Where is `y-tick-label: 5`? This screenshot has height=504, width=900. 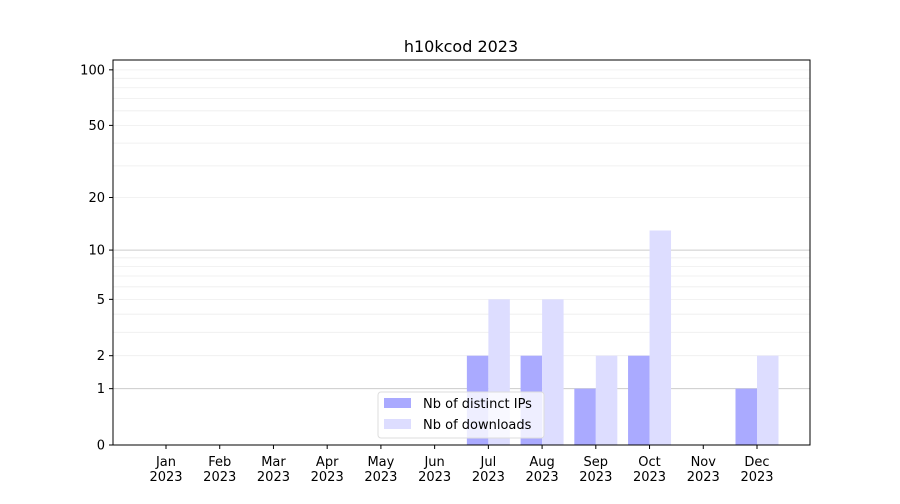
y-tick-label: 5 is located at coordinates (101, 300).